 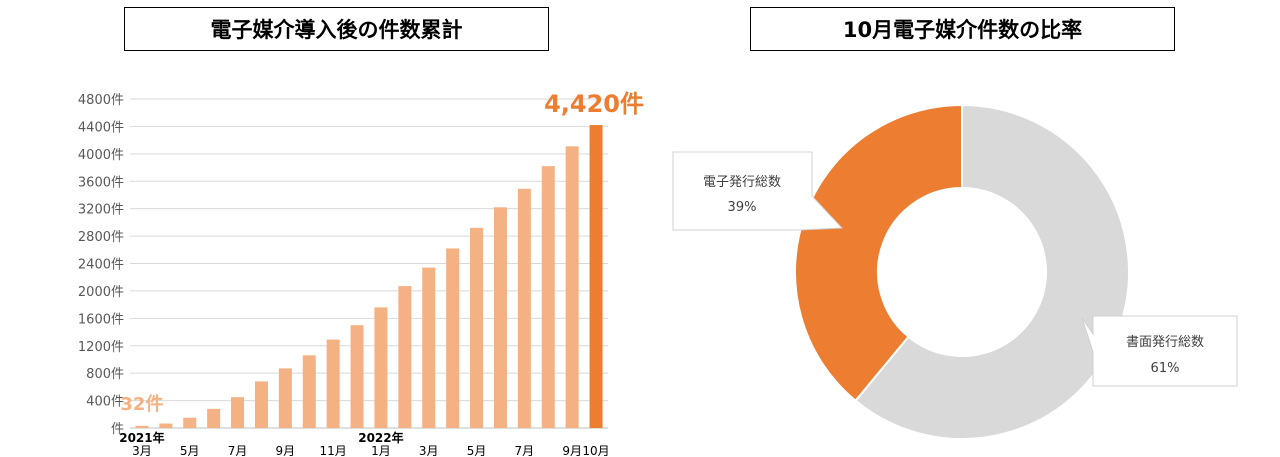 I want to click on last-value-label: 4,420件, so click(x=594, y=104).